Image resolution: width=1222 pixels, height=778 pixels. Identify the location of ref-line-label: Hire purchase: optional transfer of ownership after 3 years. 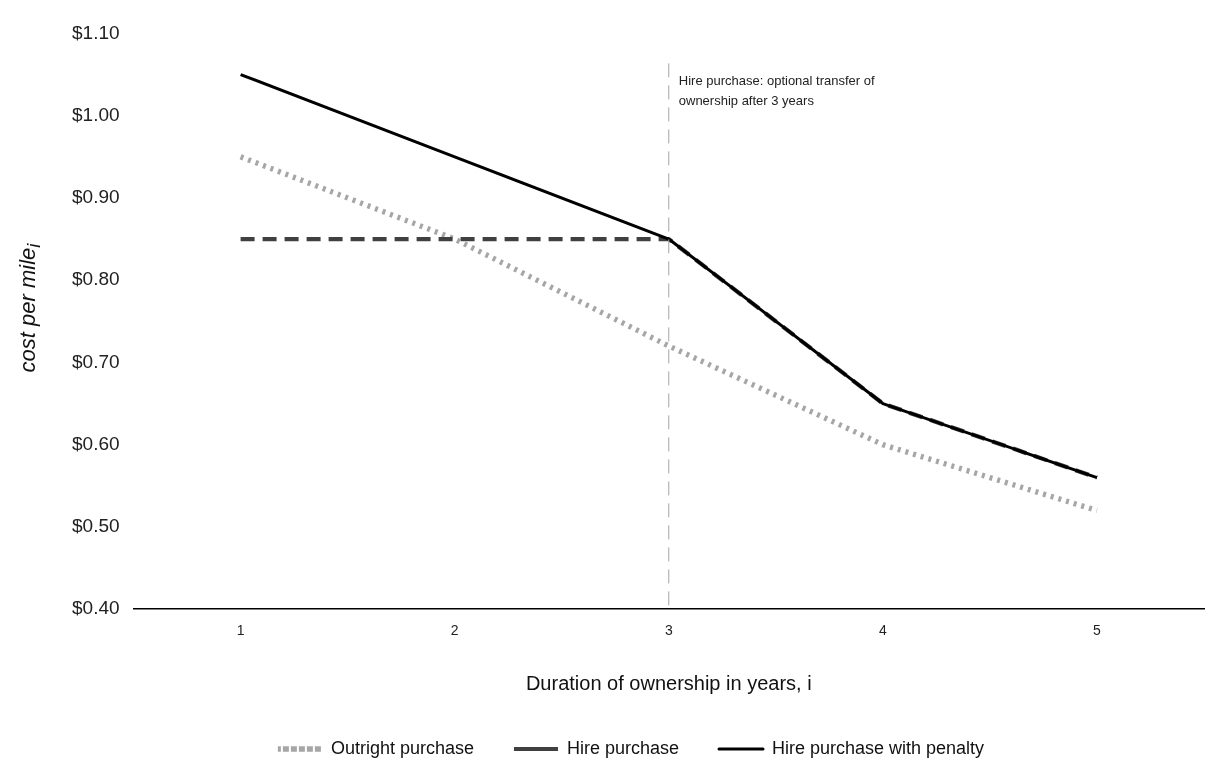
(776, 91).